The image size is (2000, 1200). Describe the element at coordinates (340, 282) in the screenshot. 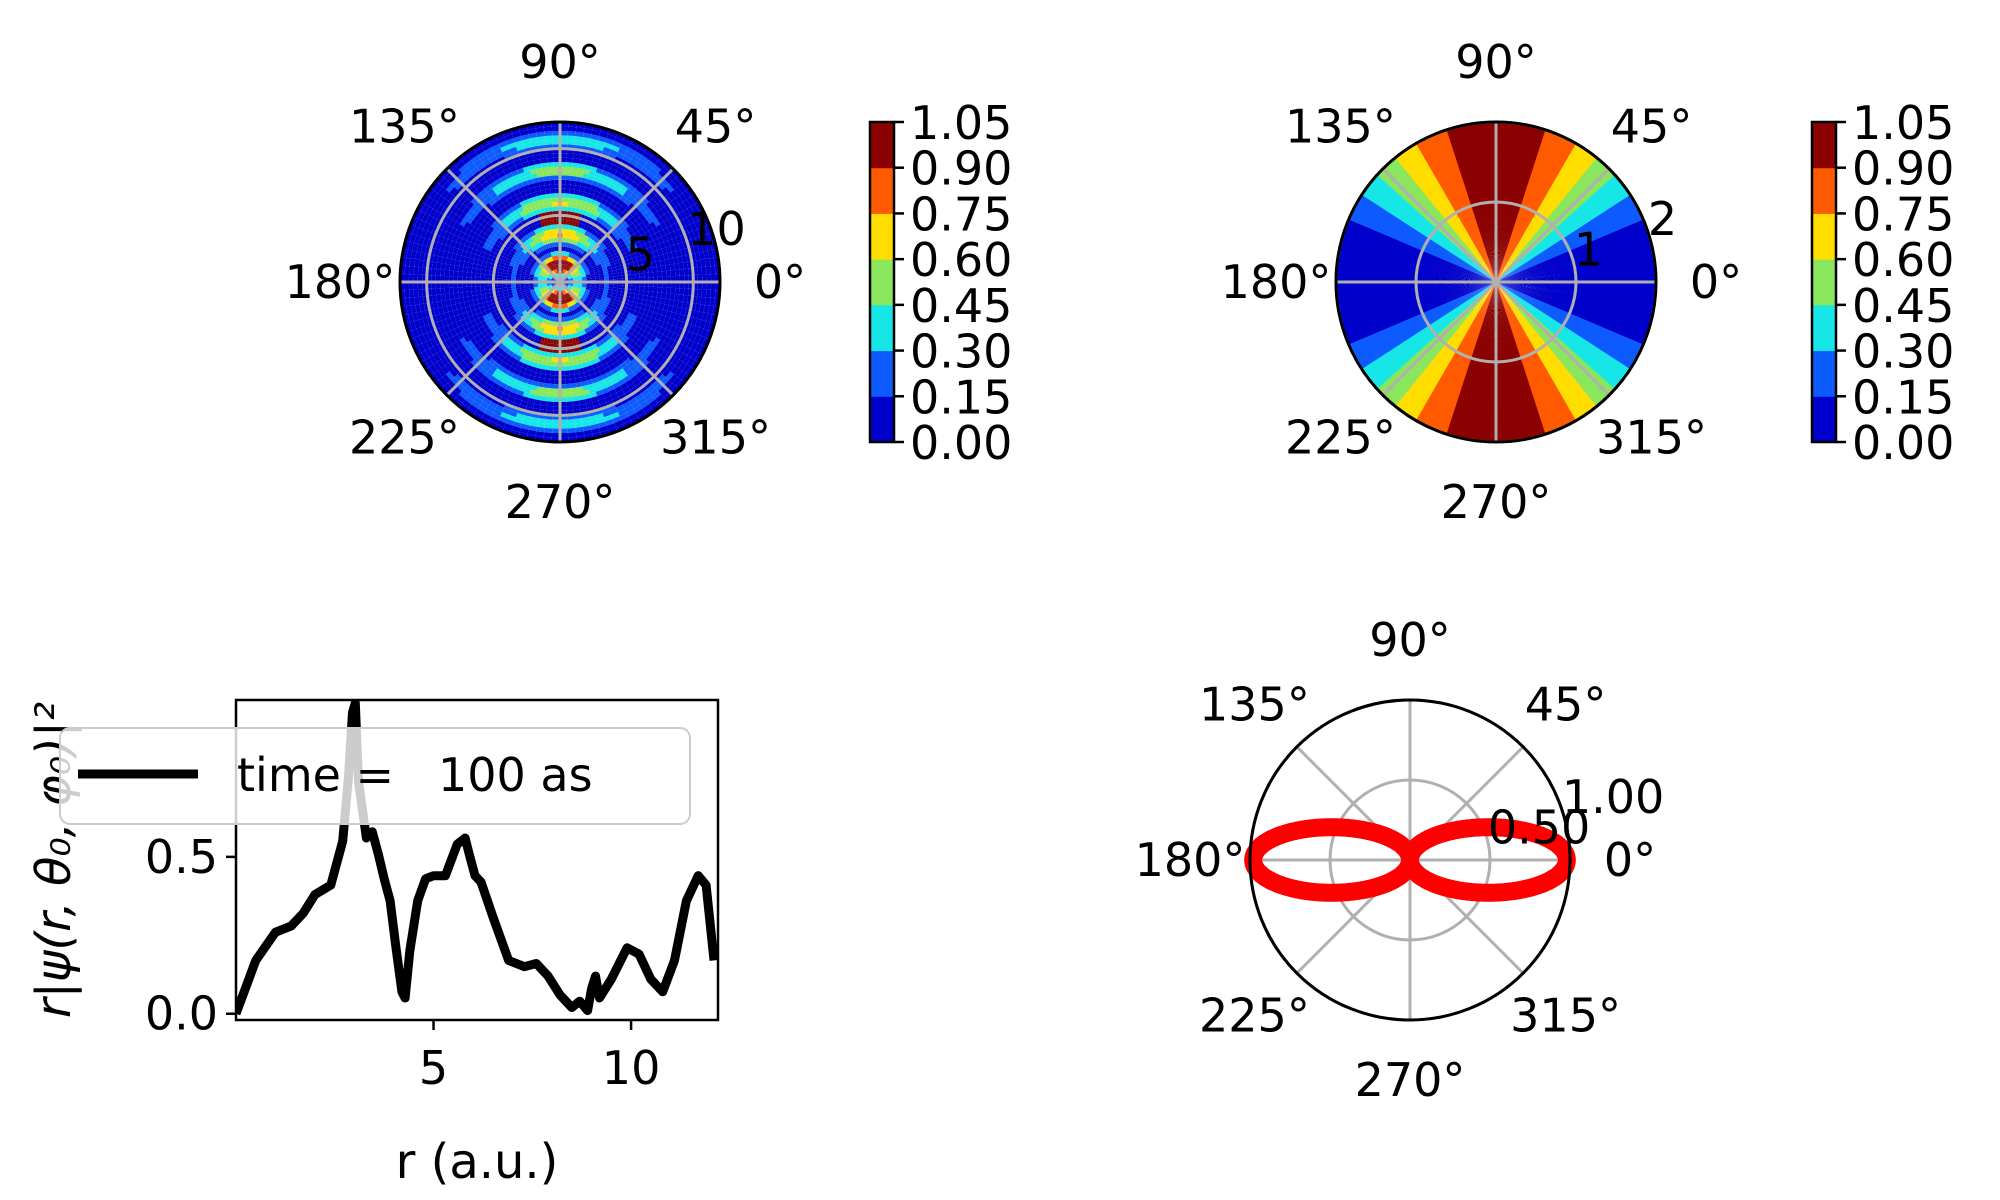

I see `angle-tick-label: 180°` at that location.